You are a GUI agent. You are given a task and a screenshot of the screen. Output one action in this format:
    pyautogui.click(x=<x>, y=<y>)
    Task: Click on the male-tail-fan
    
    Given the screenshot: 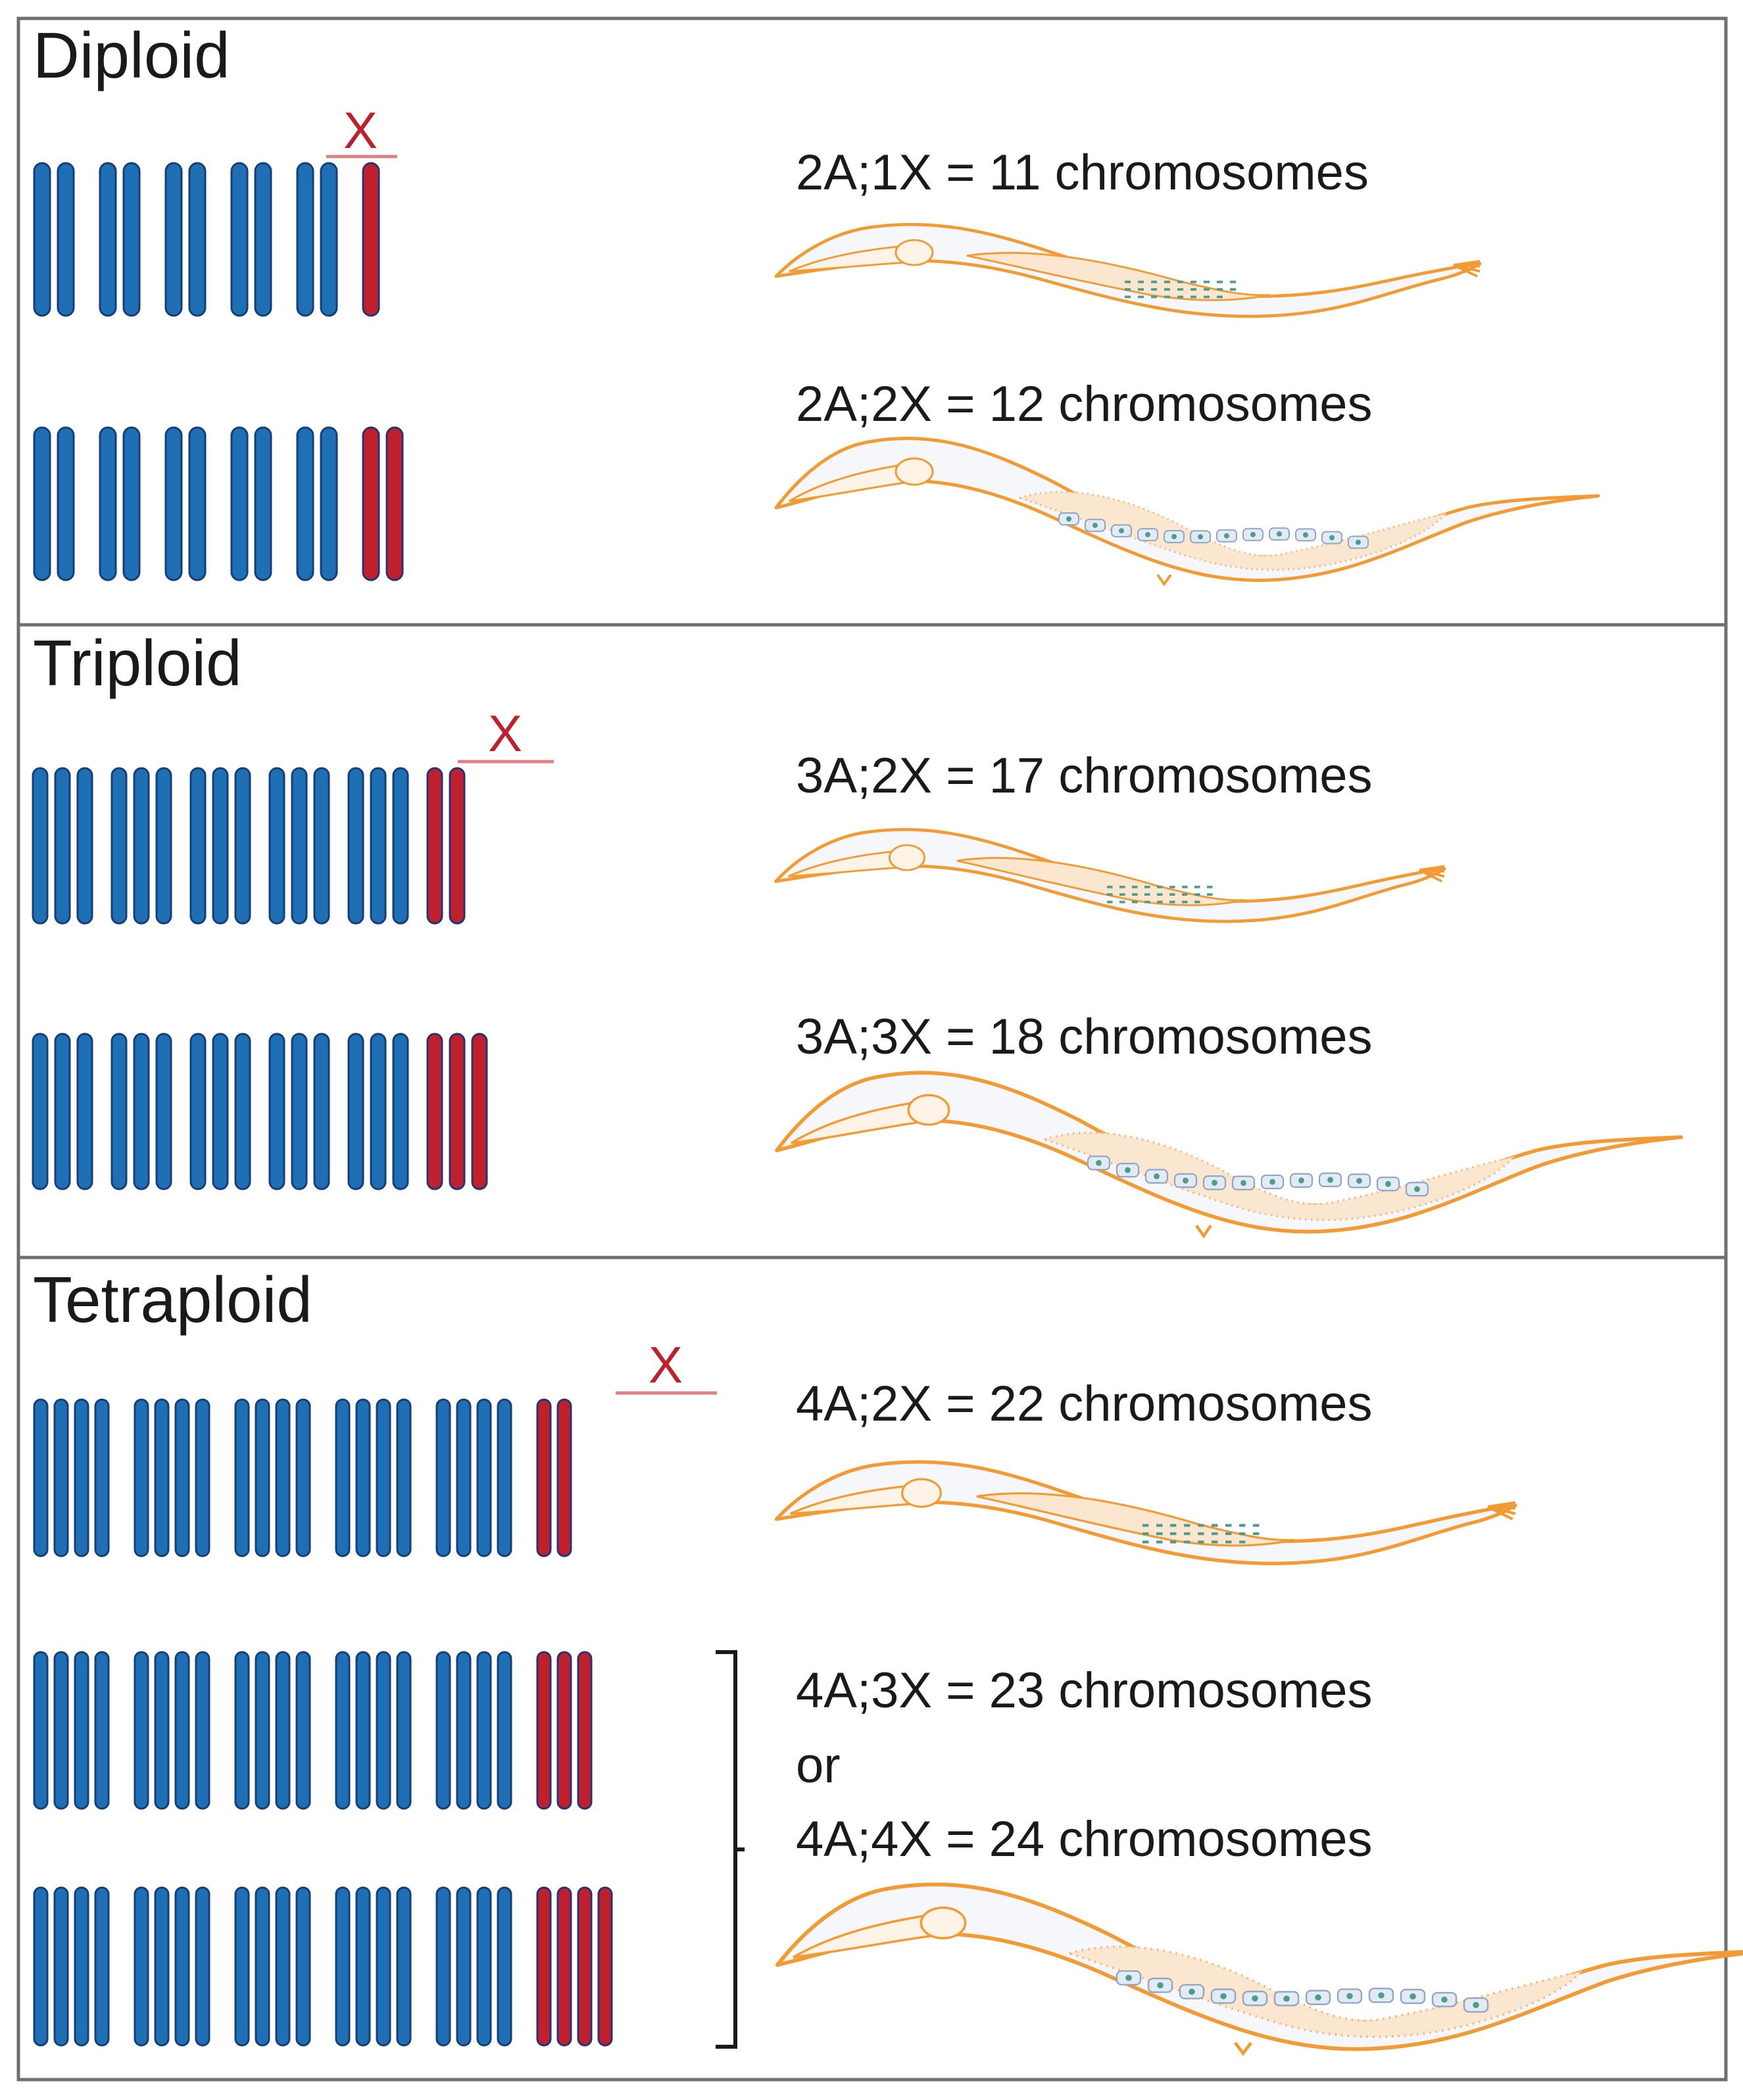 What is the action you would take?
    pyautogui.click(x=1501, y=1511)
    